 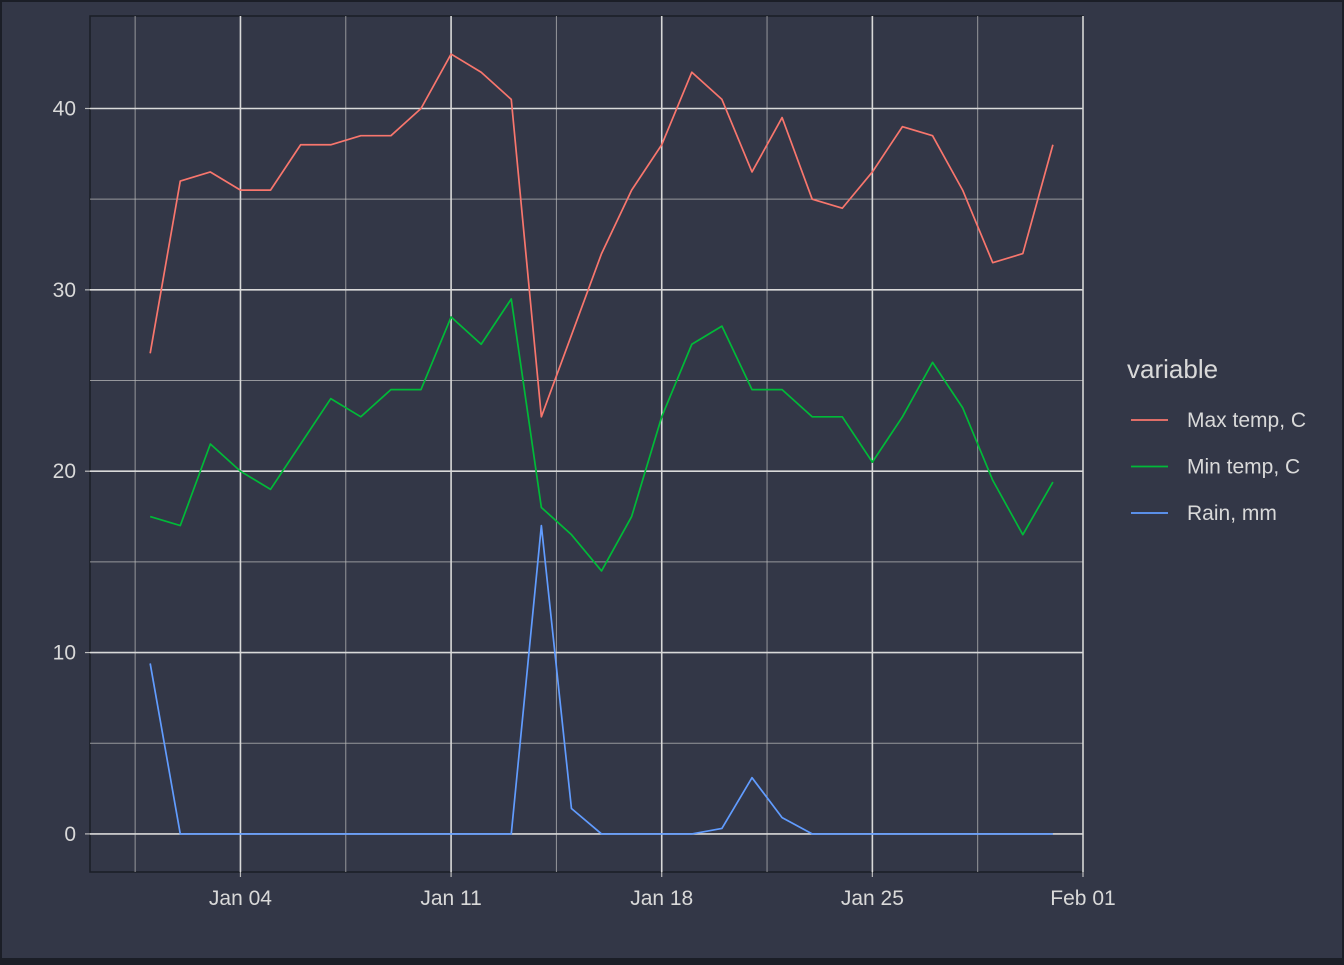 What do you see at coordinates (1216, 439) in the screenshot?
I see `legend: variable Max temp, C Min temp, C Rain, mm` at bounding box center [1216, 439].